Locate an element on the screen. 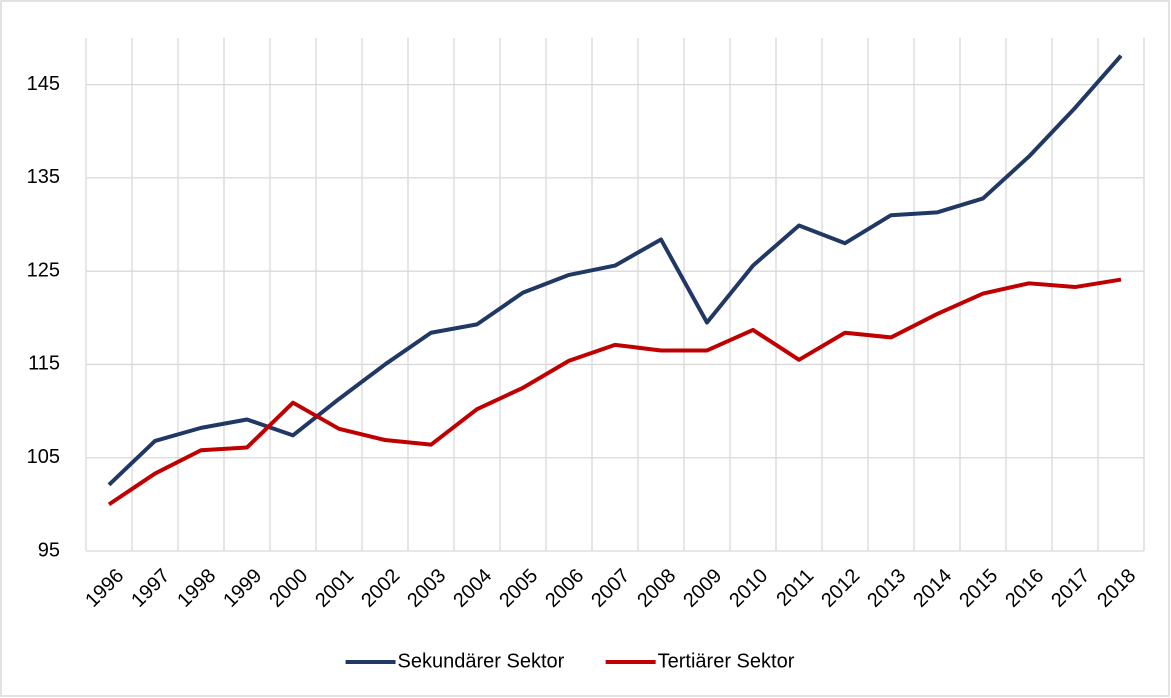 Image resolution: width=1171 pixels, height=698 pixels. legend-label: Sekundärer Sektor is located at coordinates (481, 661).